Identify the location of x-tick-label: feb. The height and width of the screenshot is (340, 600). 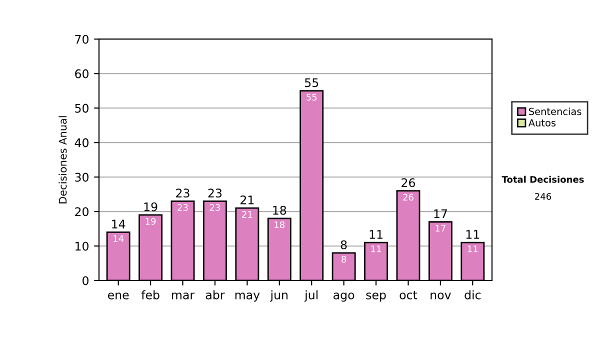
(150, 295).